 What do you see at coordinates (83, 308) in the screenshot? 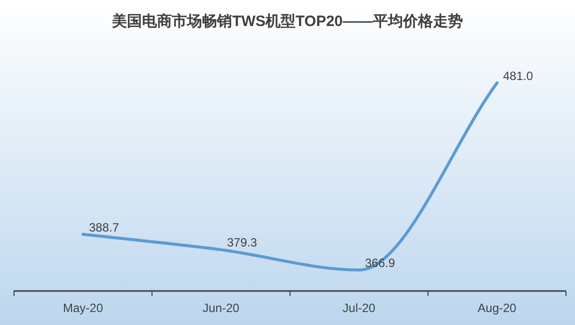
I see `x-tick-label: May-20` at bounding box center [83, 308].